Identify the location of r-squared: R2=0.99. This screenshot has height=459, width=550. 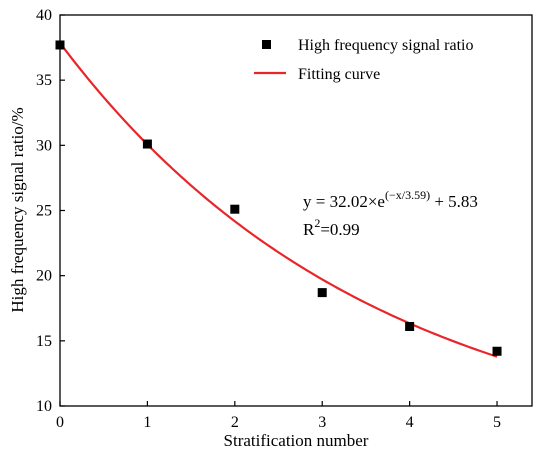
(331, 227).